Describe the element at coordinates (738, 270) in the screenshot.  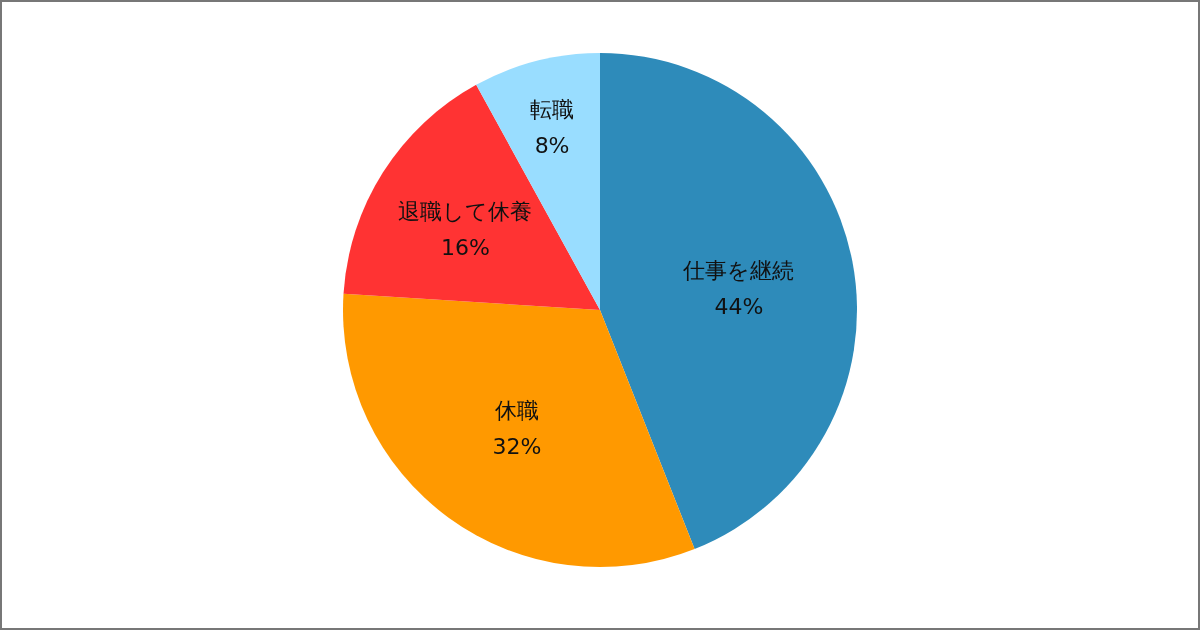
I see `slice-label: 仕事を継続` at that location.